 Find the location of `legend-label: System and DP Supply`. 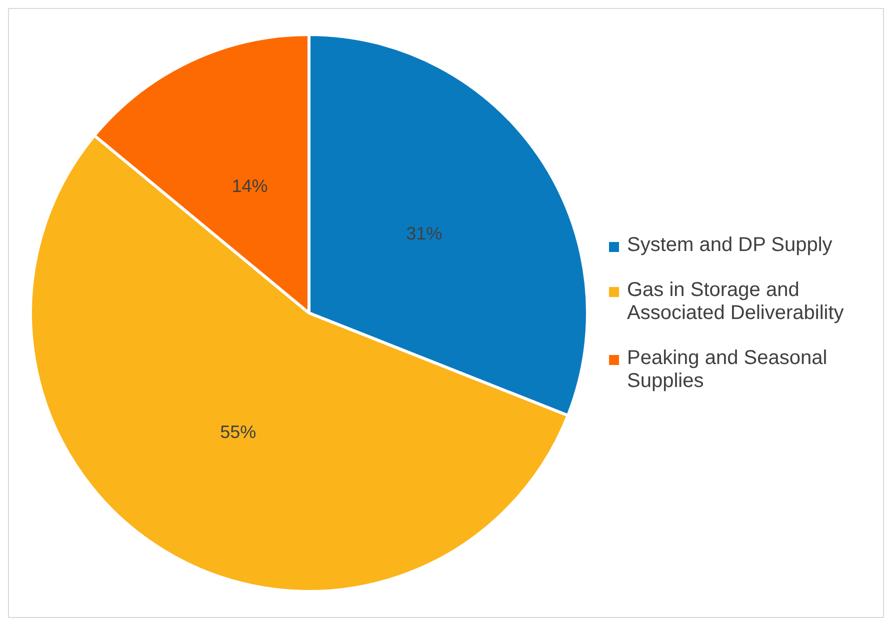

legend-label: System and DP Supply is located at coordinates (729, 245).